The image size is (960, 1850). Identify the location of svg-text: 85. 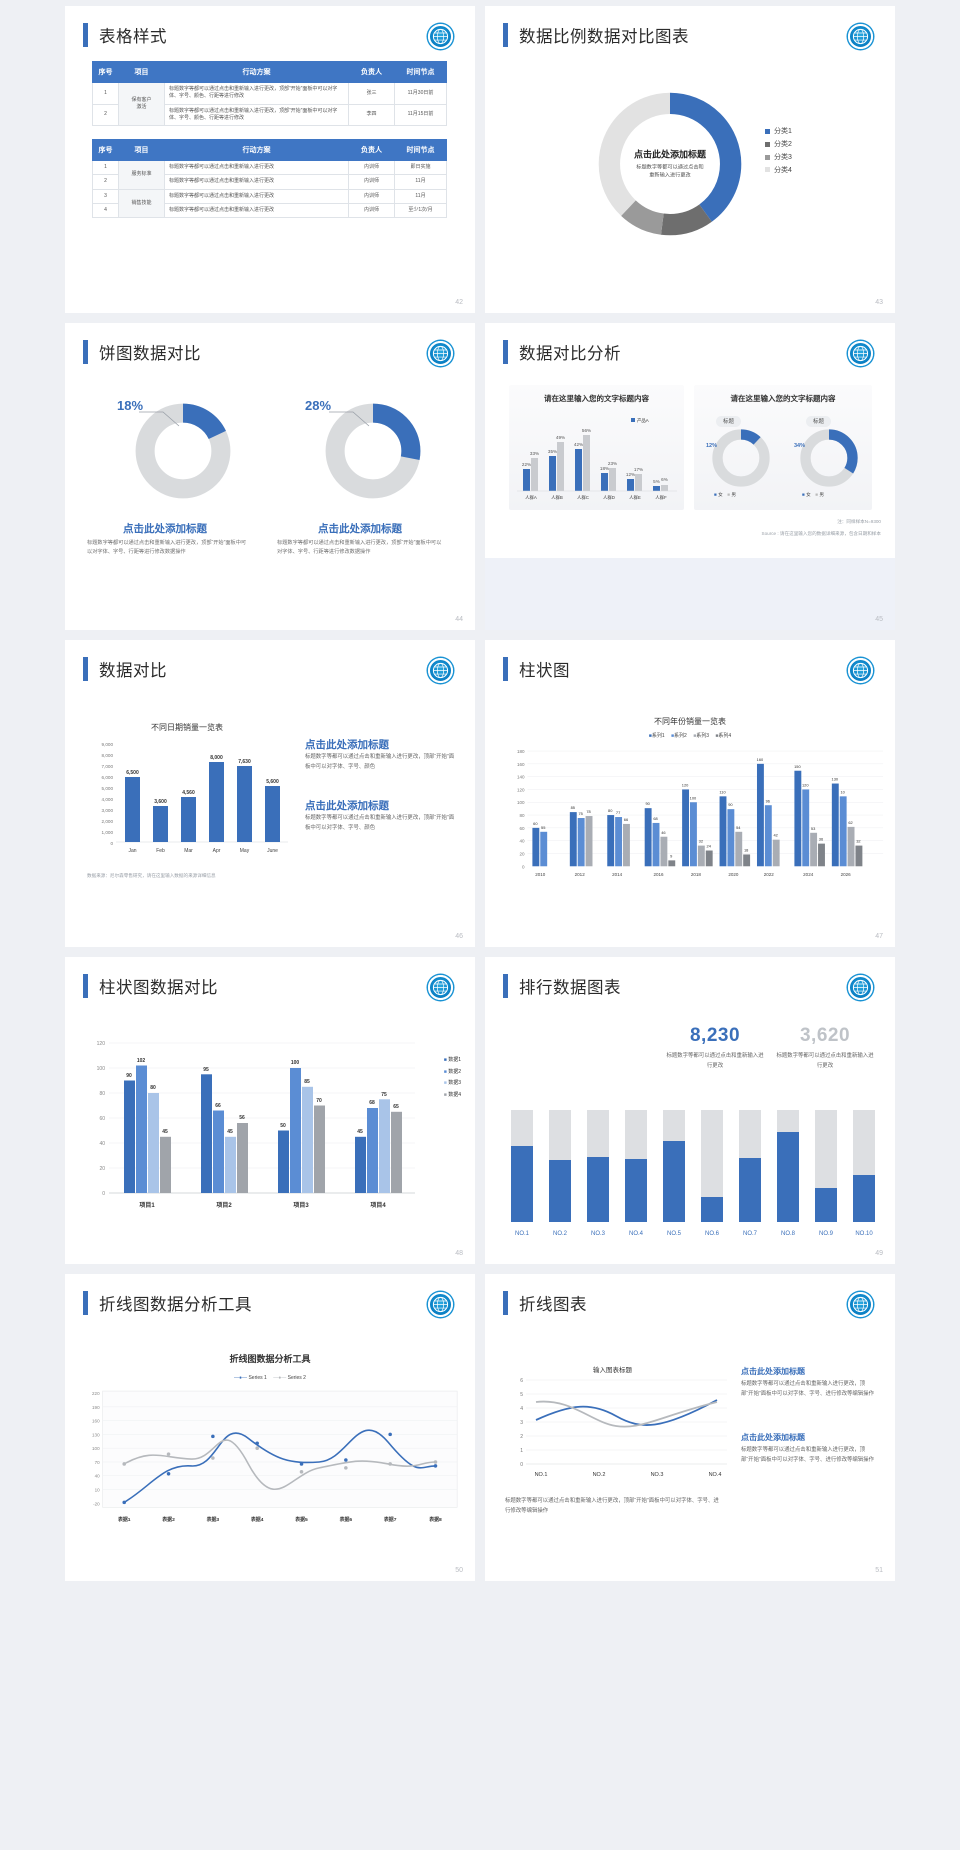
(307, 1082).